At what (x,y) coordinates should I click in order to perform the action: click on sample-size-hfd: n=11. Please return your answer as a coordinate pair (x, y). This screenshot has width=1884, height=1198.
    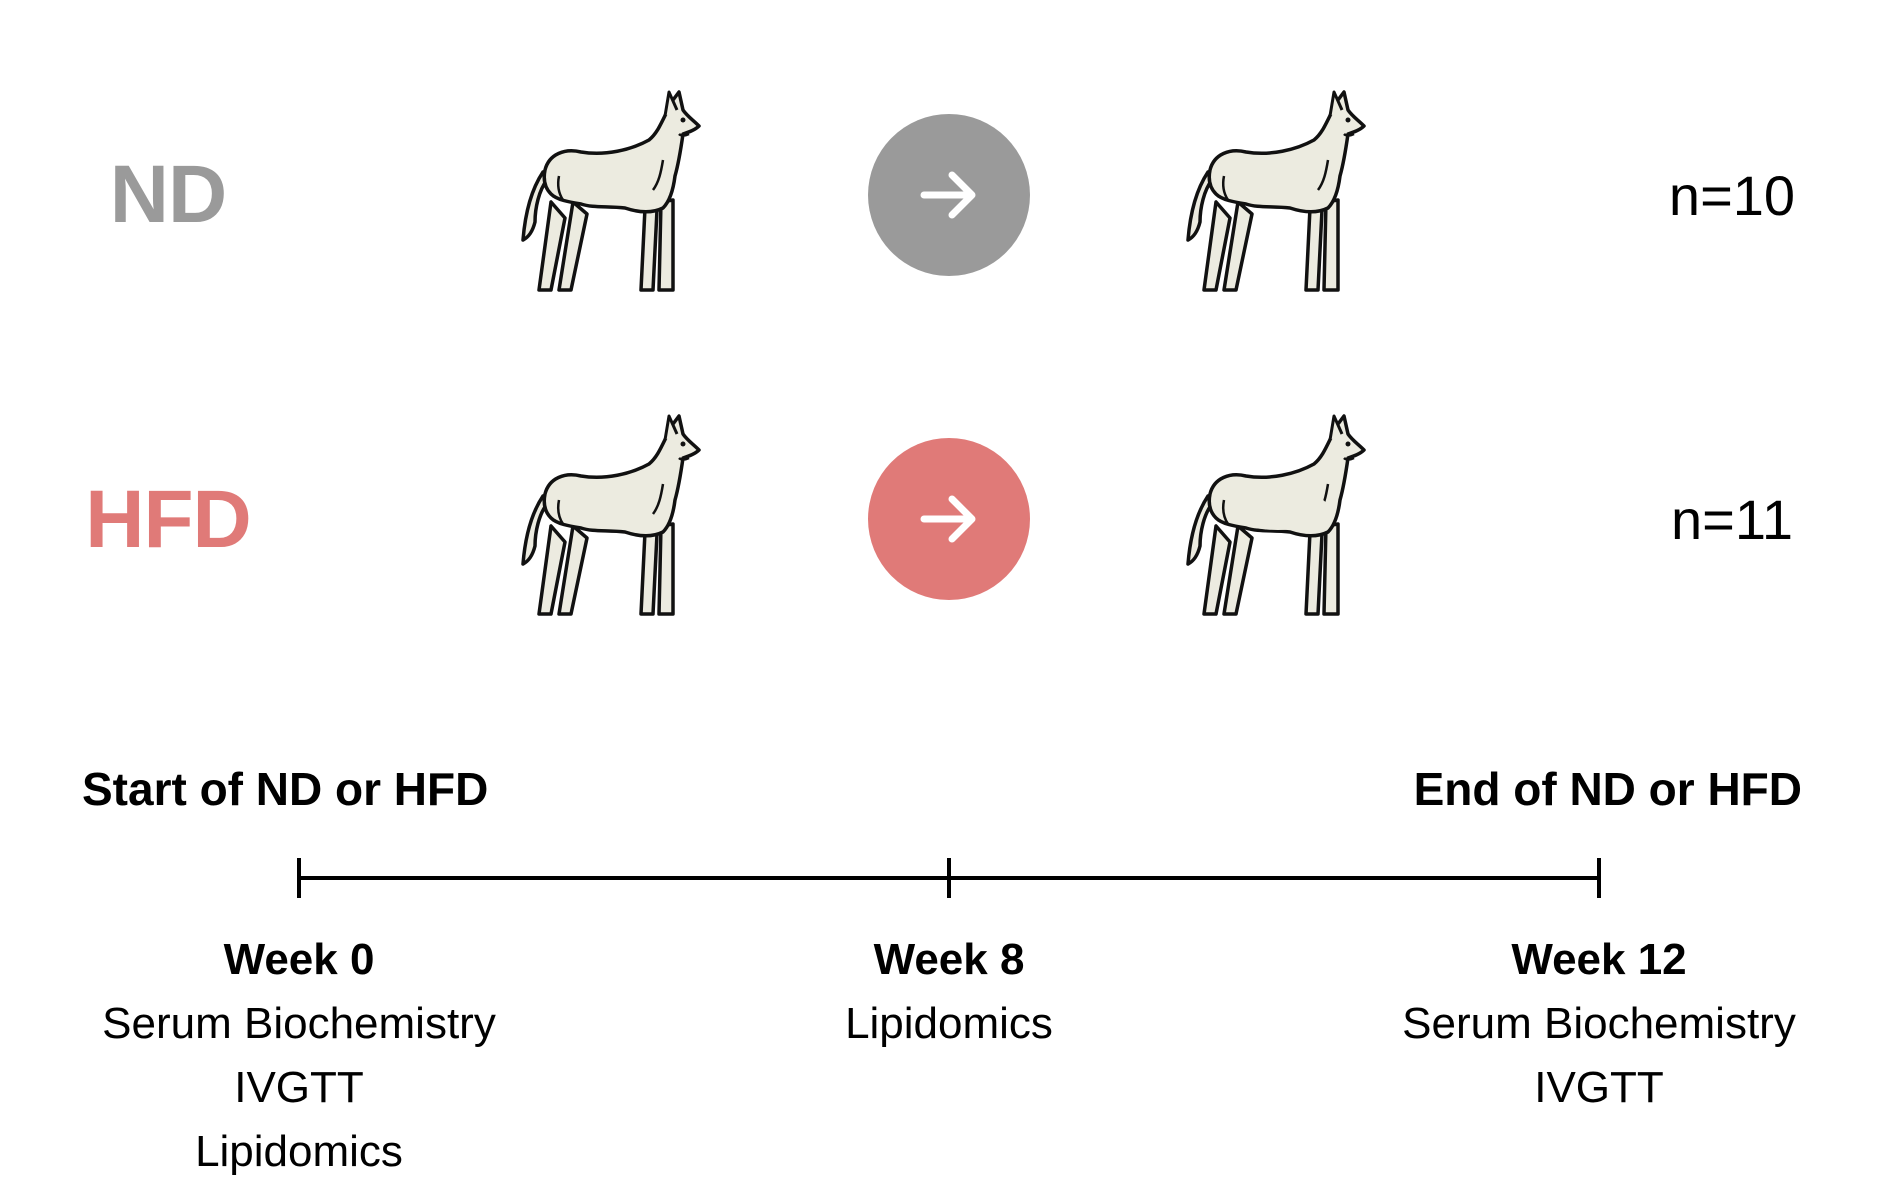
    Looking at the image, I should click on (1732, 519).